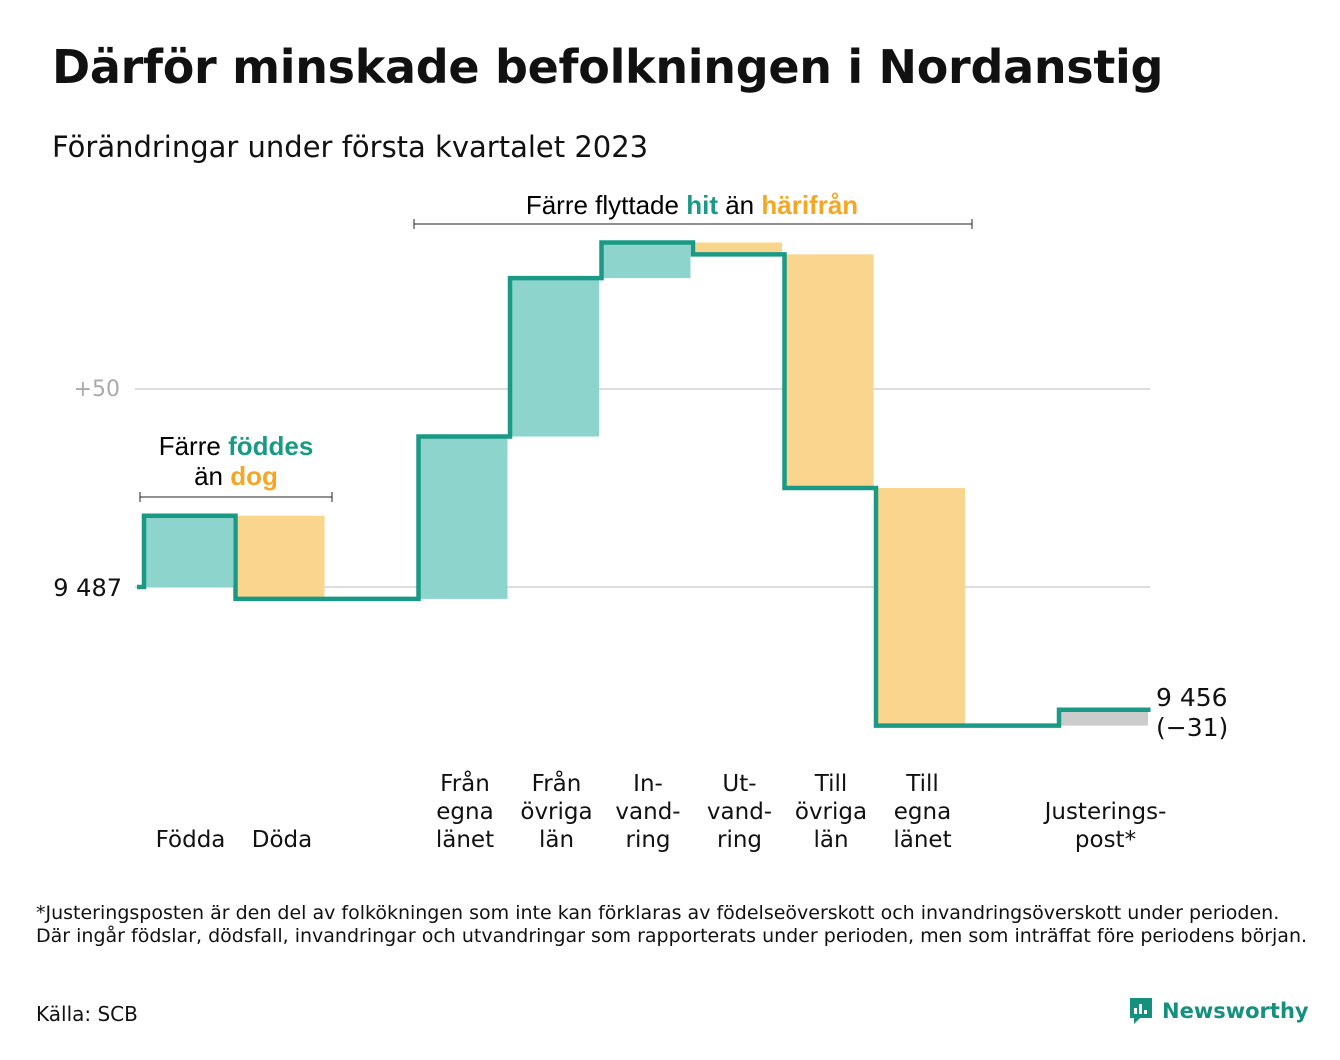 The height and width of the screenshot is (1060, 1340). I want to click on annotation-migration: Färre flyttade hit än härifrån, so click(692, 205).